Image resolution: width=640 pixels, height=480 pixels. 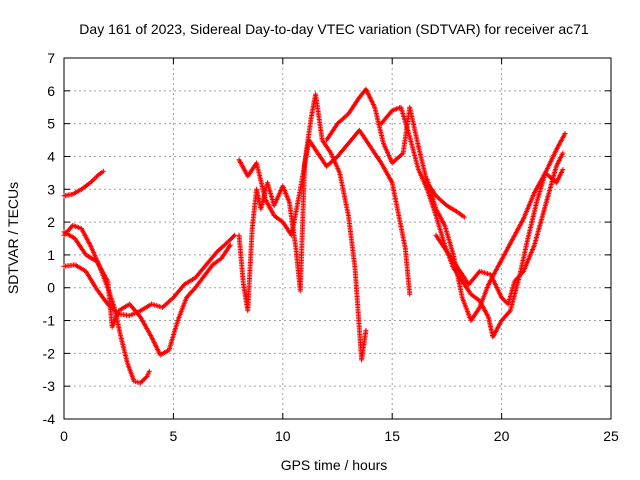 I want to click on x-tick-label: 5, so click(x=174, y=436).